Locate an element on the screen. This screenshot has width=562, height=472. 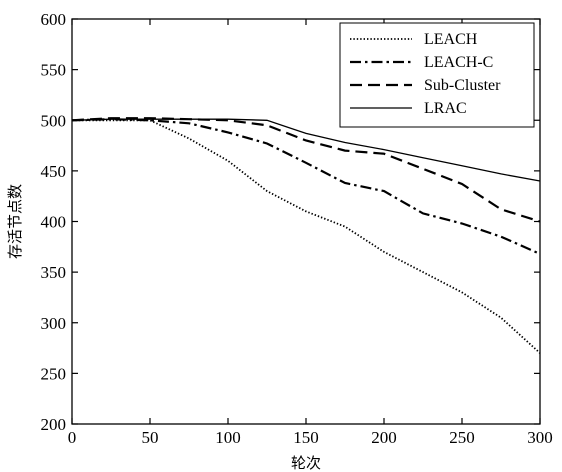
legend: LEACH LEACH-C Sub-Cluster LRAC is located at coordinates (437, 75).